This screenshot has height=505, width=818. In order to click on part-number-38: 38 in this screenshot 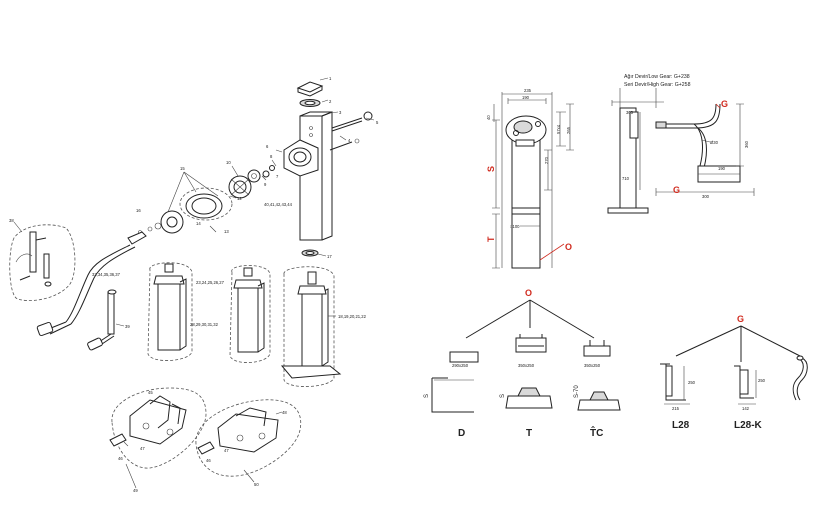, I will do `click(11, 220)`.